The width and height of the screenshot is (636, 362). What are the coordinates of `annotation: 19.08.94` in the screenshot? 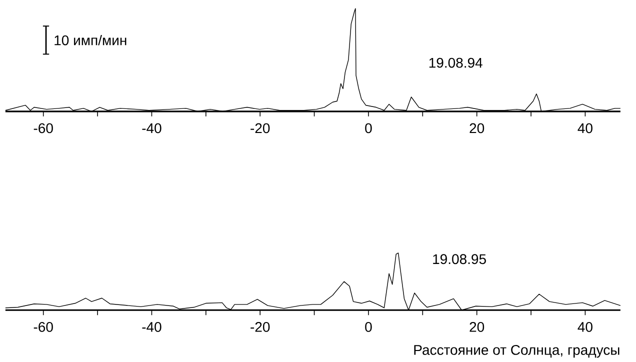 It's located at (455, 63).